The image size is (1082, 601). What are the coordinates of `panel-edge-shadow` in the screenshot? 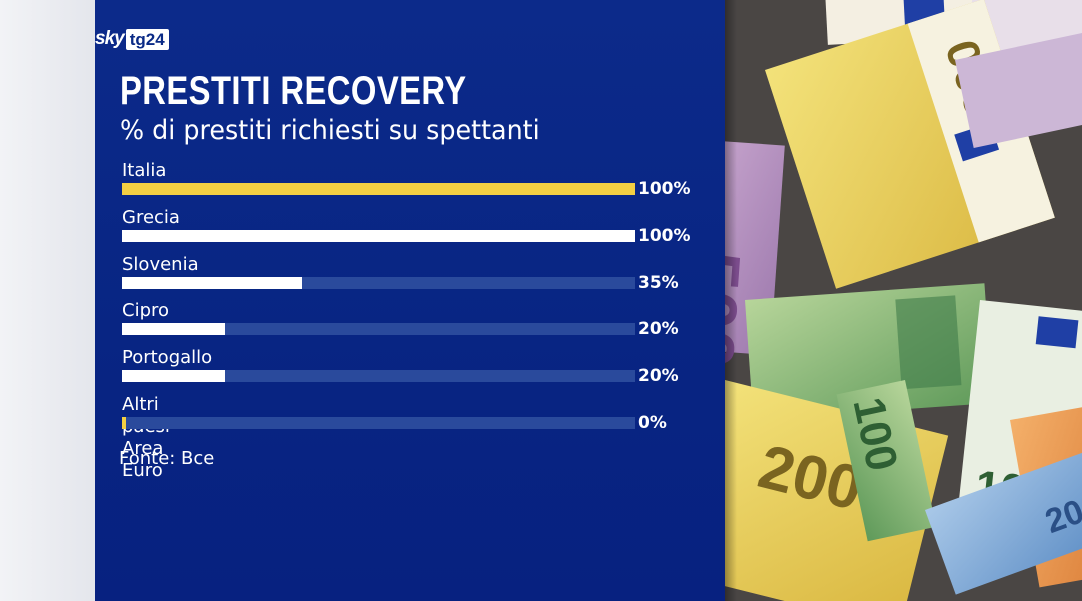 It's located at (731, 300).